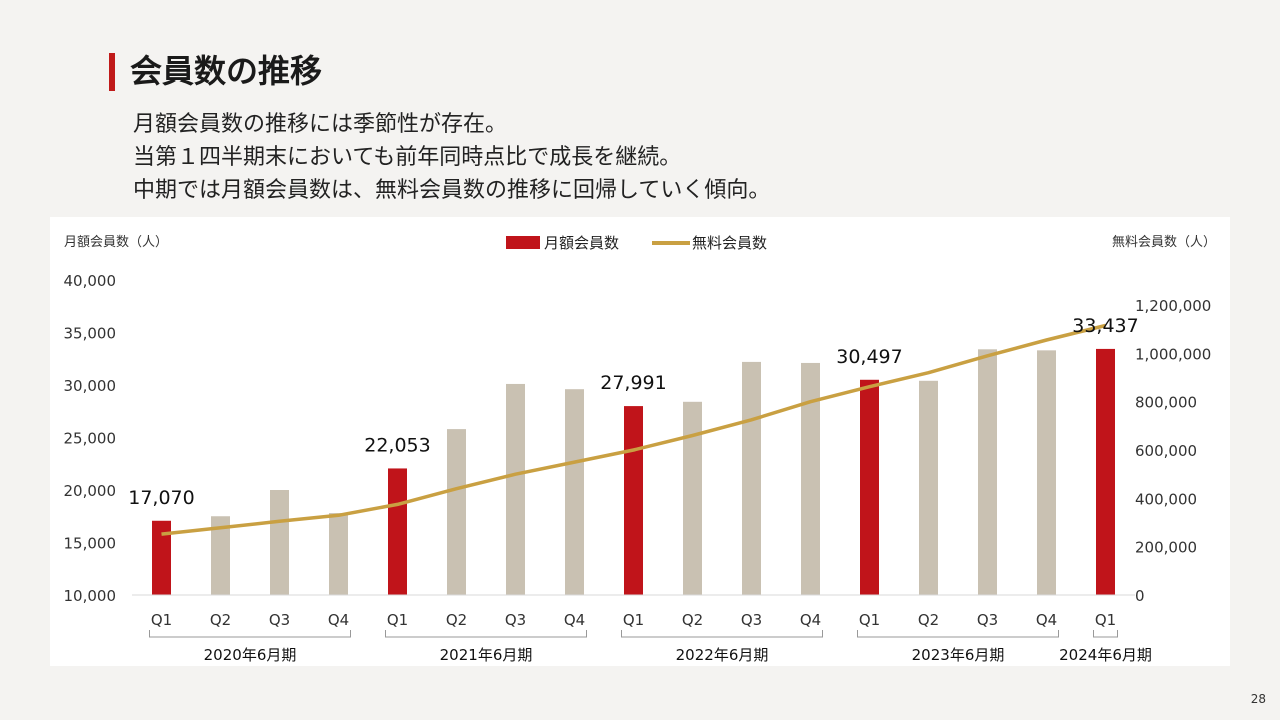  Describe the element at coordinates (90, 386) in the screenshot. I see `left-tick-label: 30,000` at that location.